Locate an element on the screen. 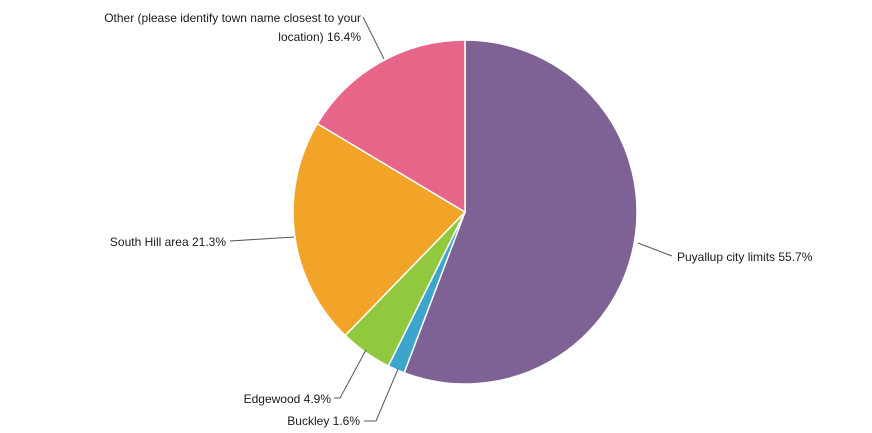  label-other-line-2: location) 16.4% is located at coordinates (319, 37).